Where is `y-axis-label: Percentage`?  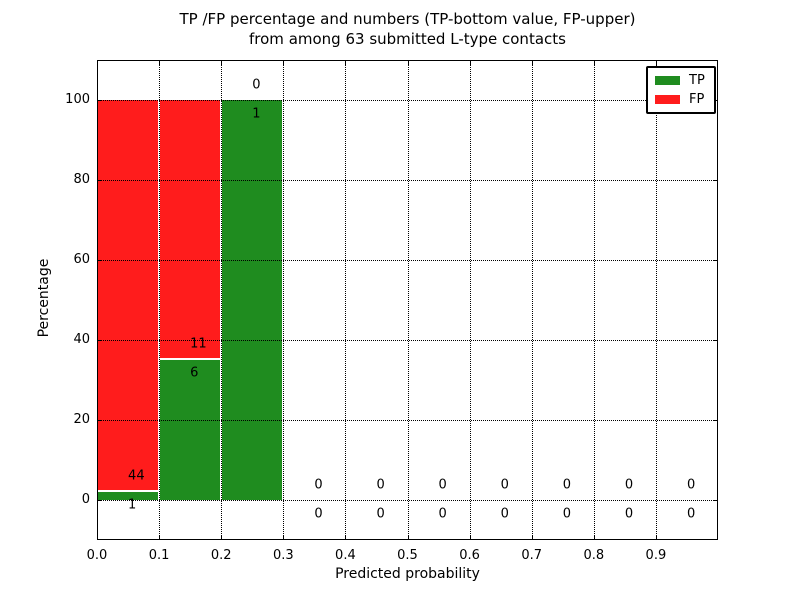 y-axis-label: Percentage is located at coordinates (44, 298).